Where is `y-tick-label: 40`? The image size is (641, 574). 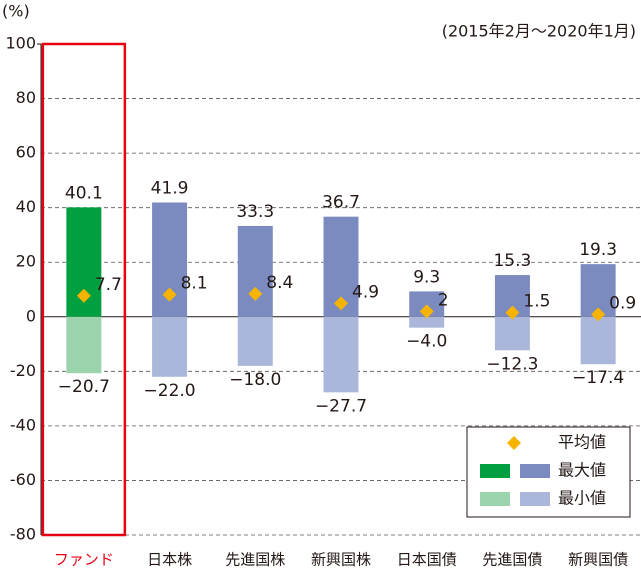
y-tick-label: 40 is located at coordinates (26, 206).